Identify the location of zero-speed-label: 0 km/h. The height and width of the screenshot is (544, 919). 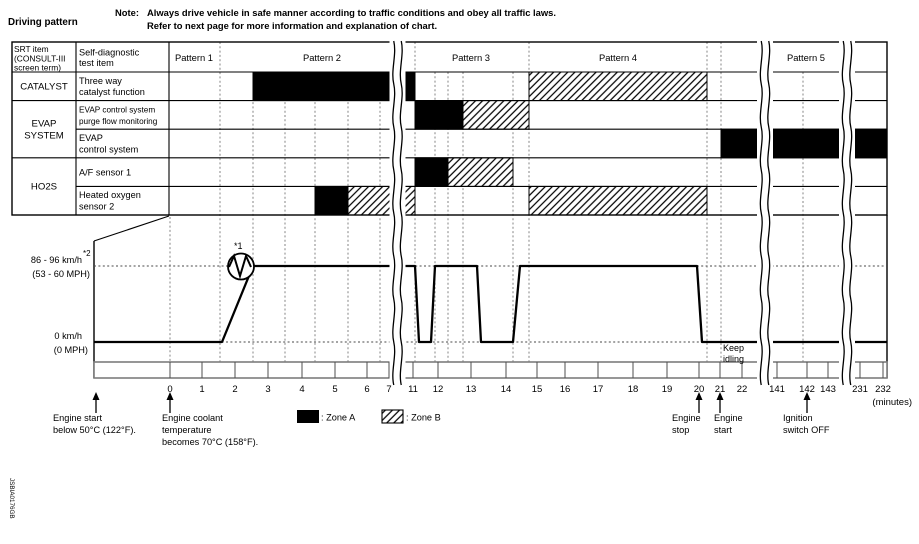
(68, 336).